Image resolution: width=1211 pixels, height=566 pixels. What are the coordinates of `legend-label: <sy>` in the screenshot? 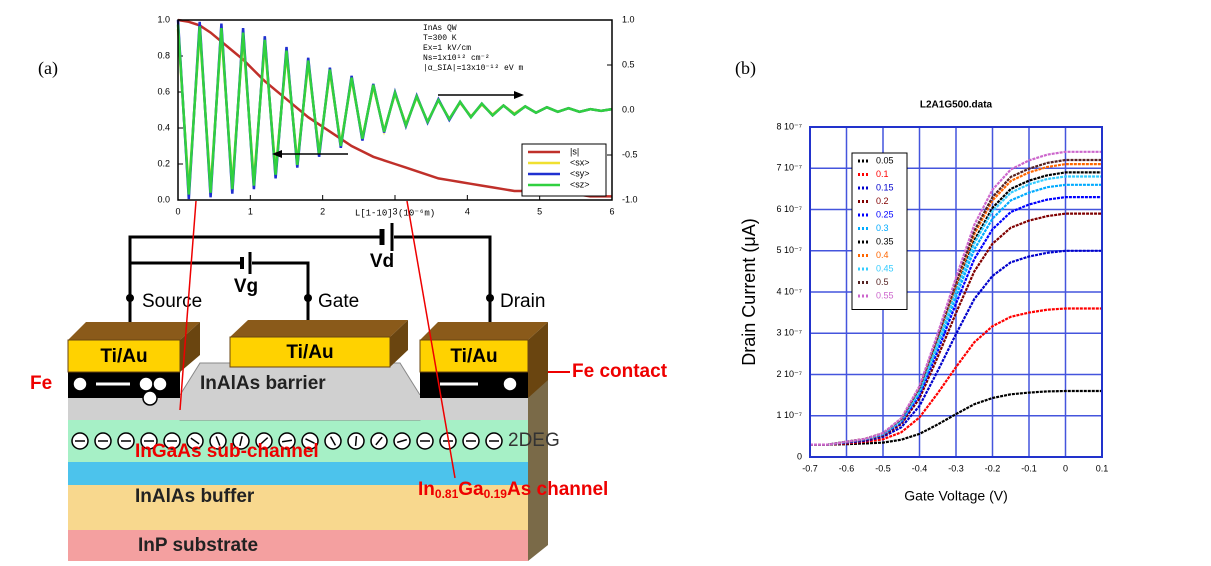 It's located at (580, 173).